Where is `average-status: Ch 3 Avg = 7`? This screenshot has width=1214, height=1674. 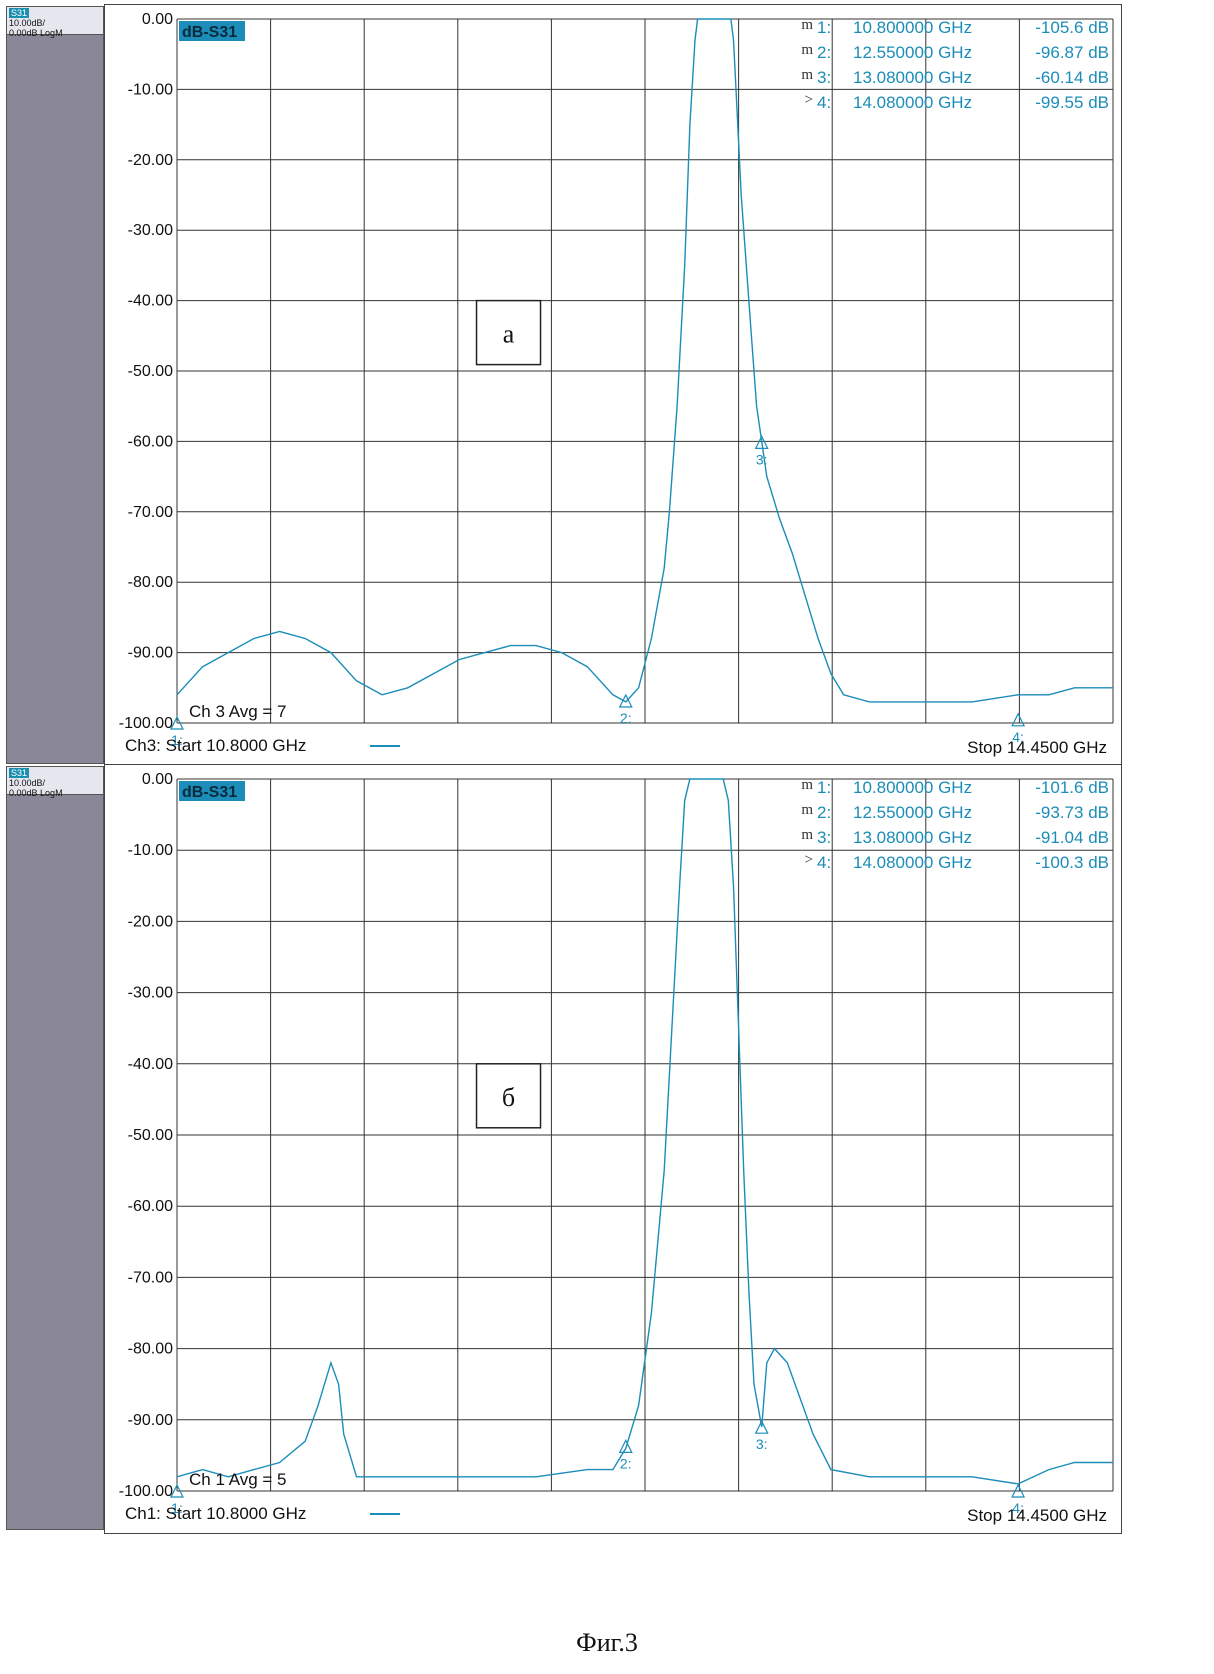 average-status: Ch 3 Avg = 7 is located at coordinates (238, 711).